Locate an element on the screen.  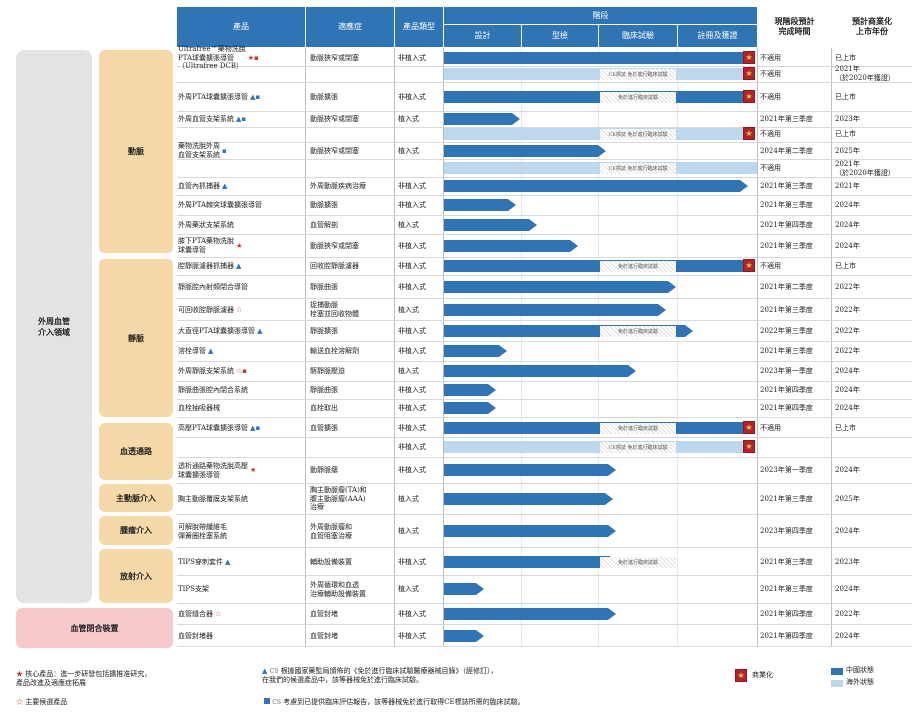
header-product-label: 產品 is located at coordinates (241, 27).